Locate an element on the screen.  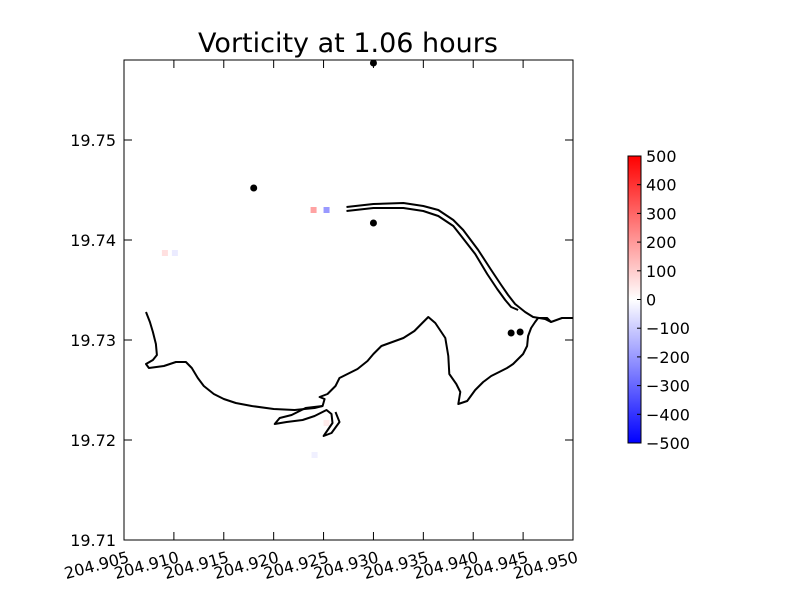
y-tick-label: 19.73 is located at coordinates (93, 340).